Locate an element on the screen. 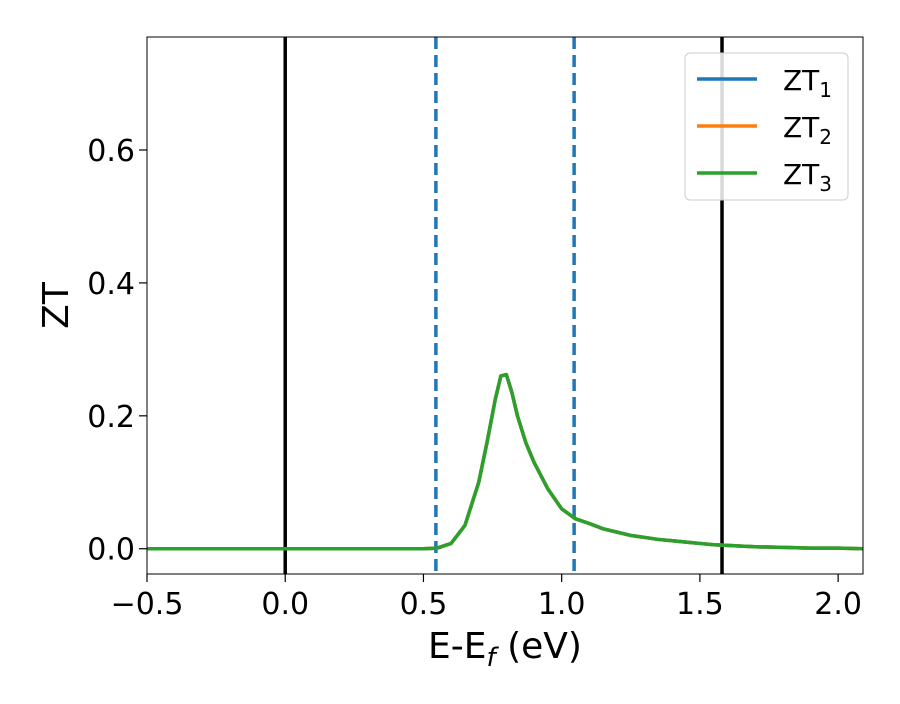 Image resolution: width=900 pixels, height=704 pixels. legend-box is located at coordinates (766, 126).